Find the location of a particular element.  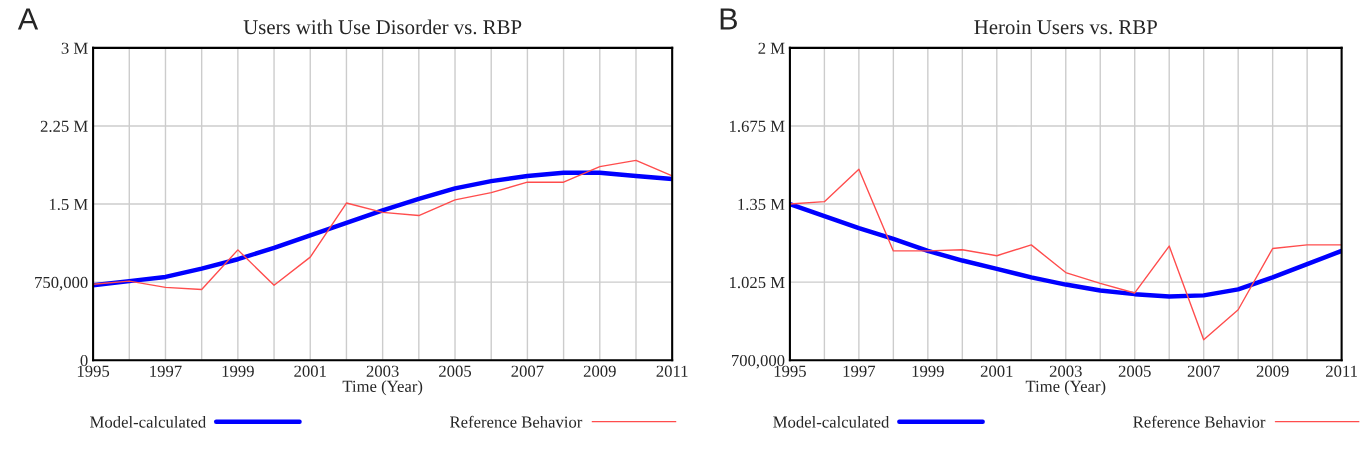

y-tick-label: 2 M is located at coordinates (771, 48).